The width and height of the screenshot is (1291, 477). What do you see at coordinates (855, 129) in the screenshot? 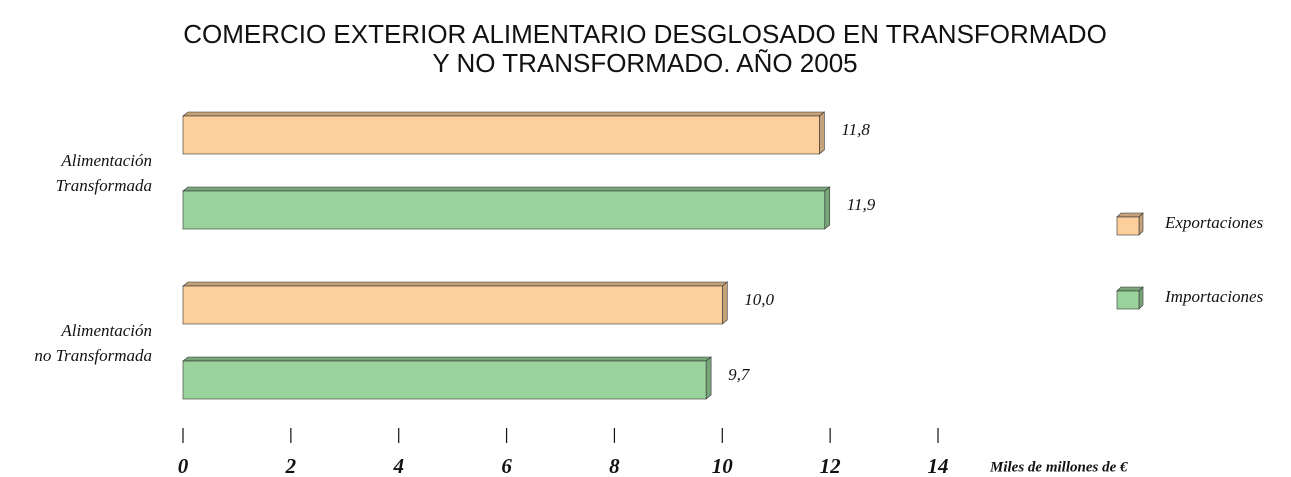
I see `value-label: 11,8` at bounding box center [855, 129].